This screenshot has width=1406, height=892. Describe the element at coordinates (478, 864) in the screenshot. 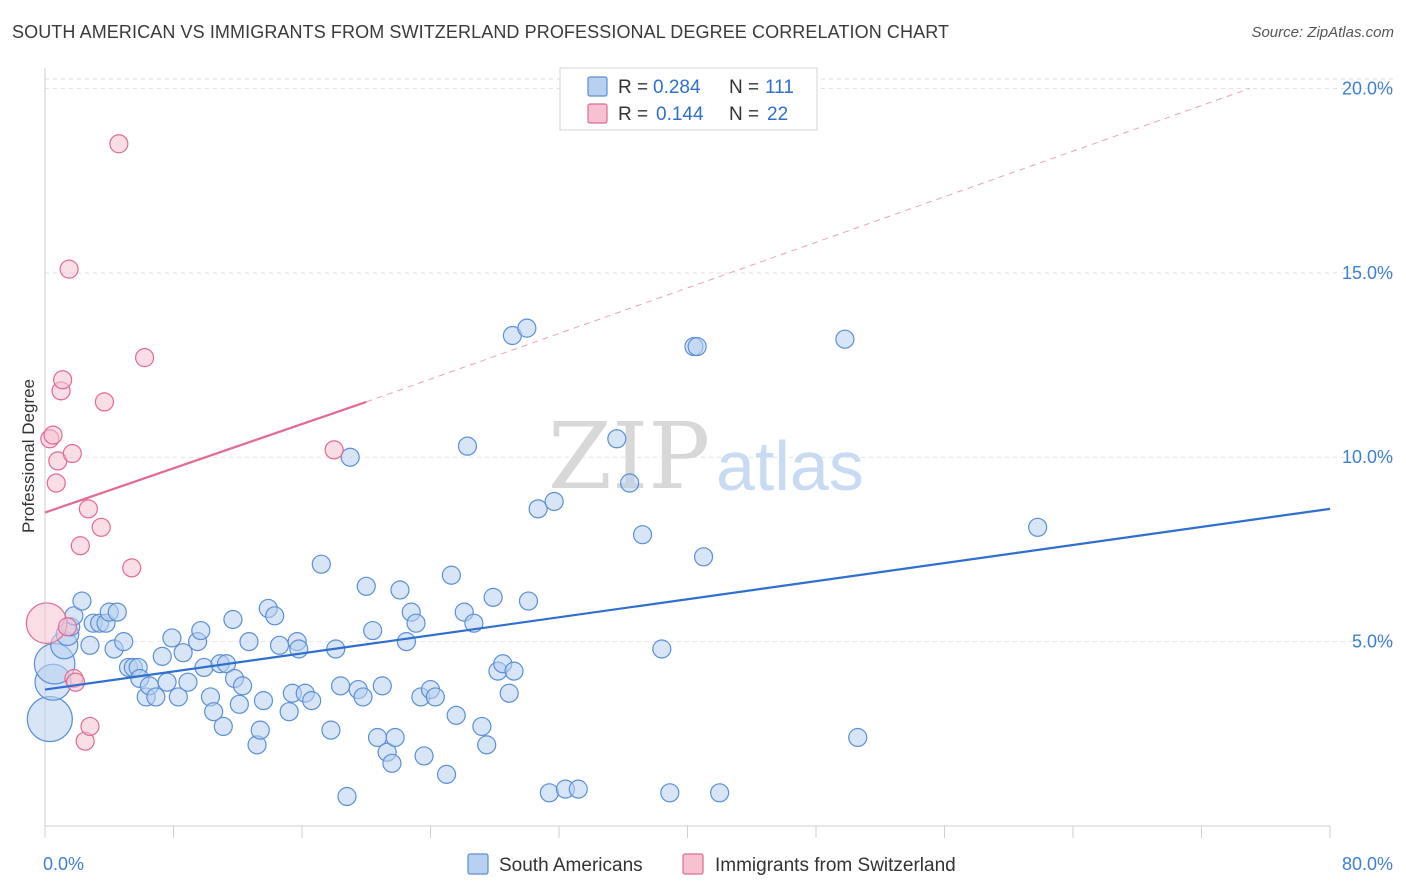

I see `bottom-legend-swatch-blue` at that location.